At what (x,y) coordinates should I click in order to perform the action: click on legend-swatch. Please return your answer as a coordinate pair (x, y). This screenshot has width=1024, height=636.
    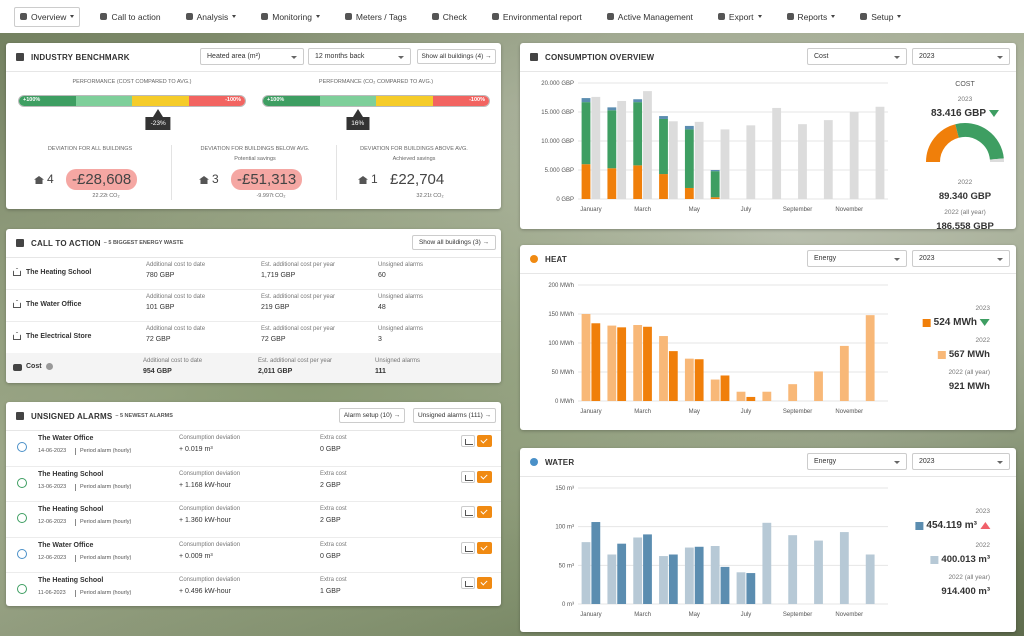
    Looking at the image, I should click on (941, 354).